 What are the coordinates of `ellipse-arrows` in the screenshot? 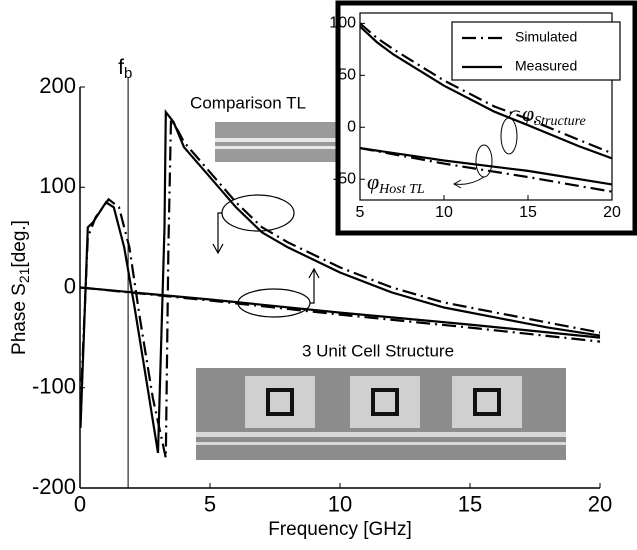 It's located at (266, 256).